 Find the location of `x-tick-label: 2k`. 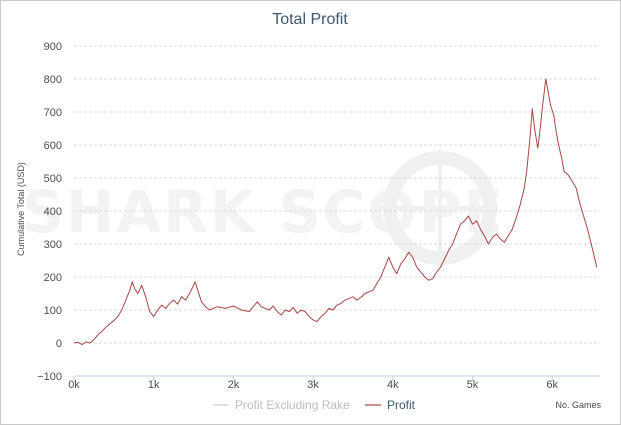

x-tick-label: 2k is located at coordinates (234, 385).